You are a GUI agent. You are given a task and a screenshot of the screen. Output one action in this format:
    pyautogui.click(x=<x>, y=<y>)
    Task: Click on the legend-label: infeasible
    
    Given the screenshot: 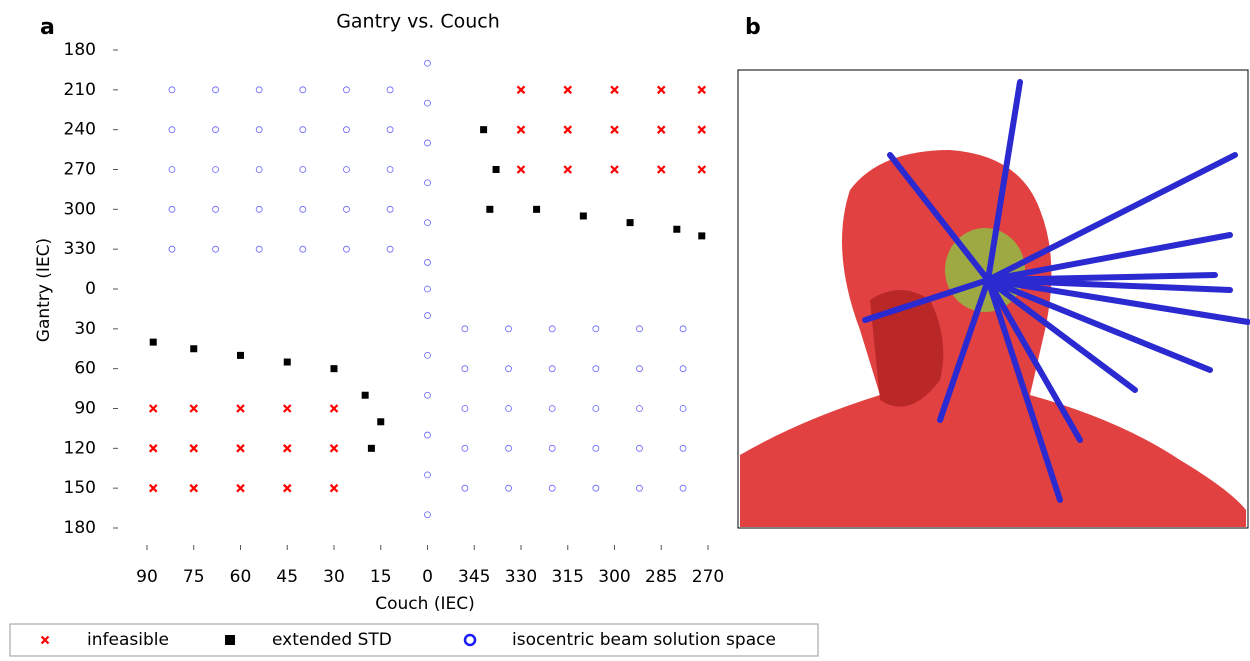 What is the action you would take?
    pyautogui.click(x=128, y=640)
    